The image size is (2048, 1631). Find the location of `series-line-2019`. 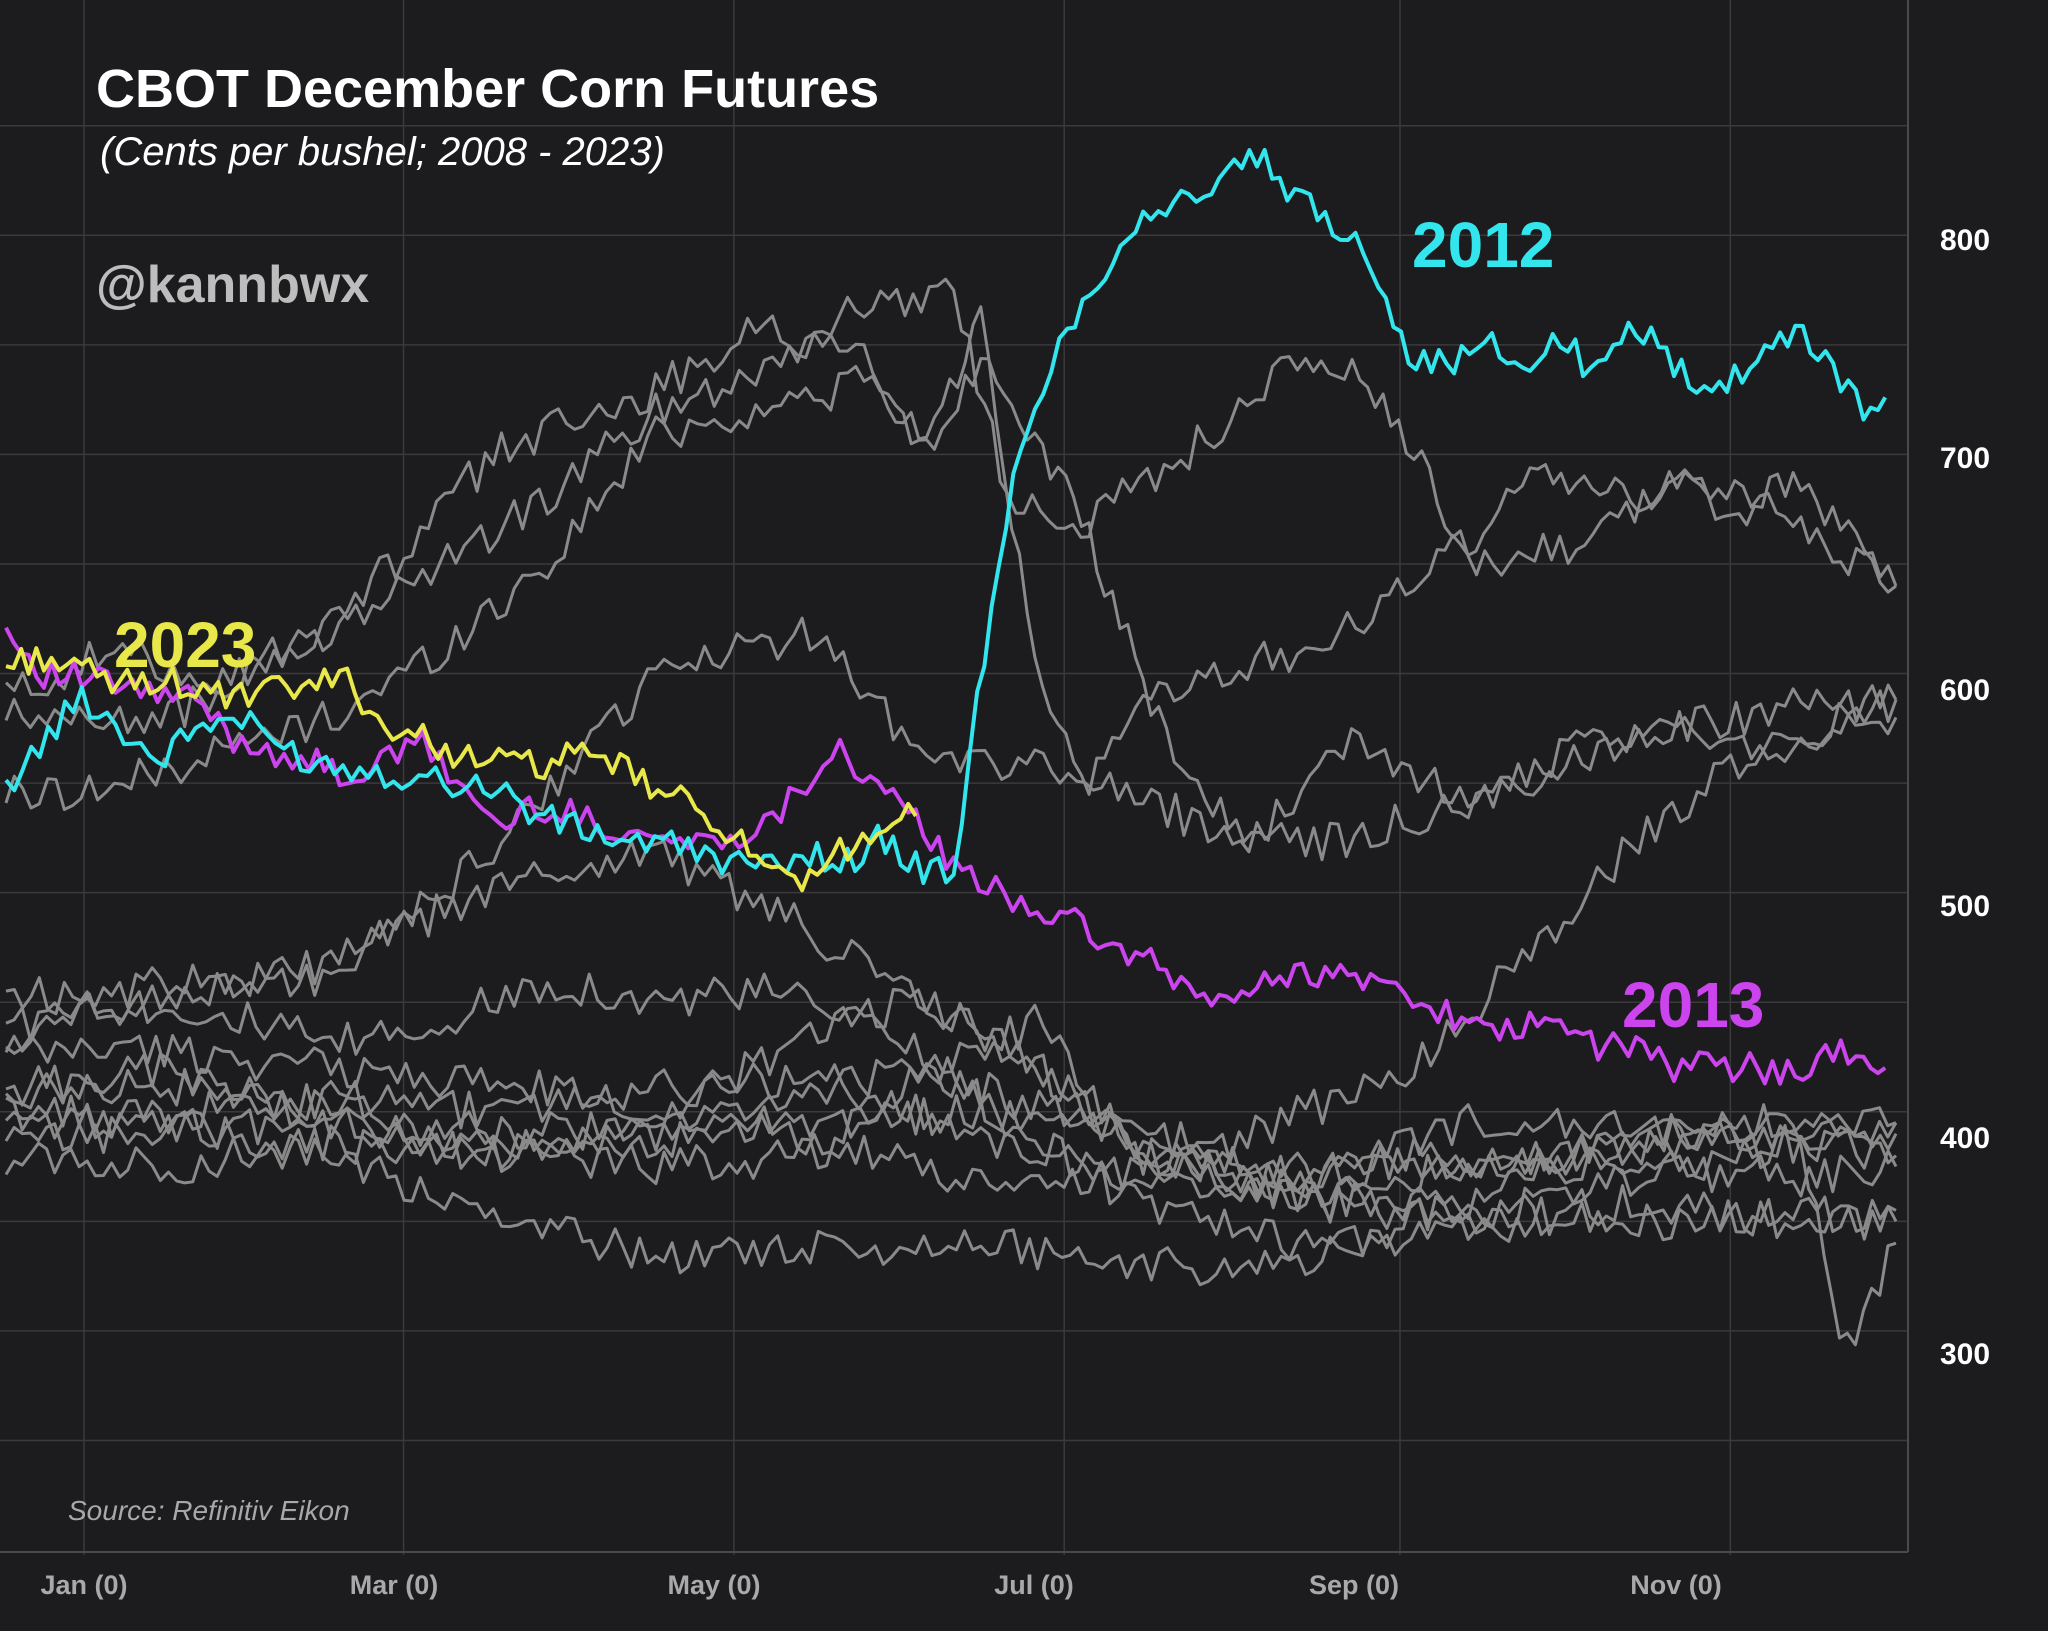

series-line-2019 is located at coordinates (951, 1088).